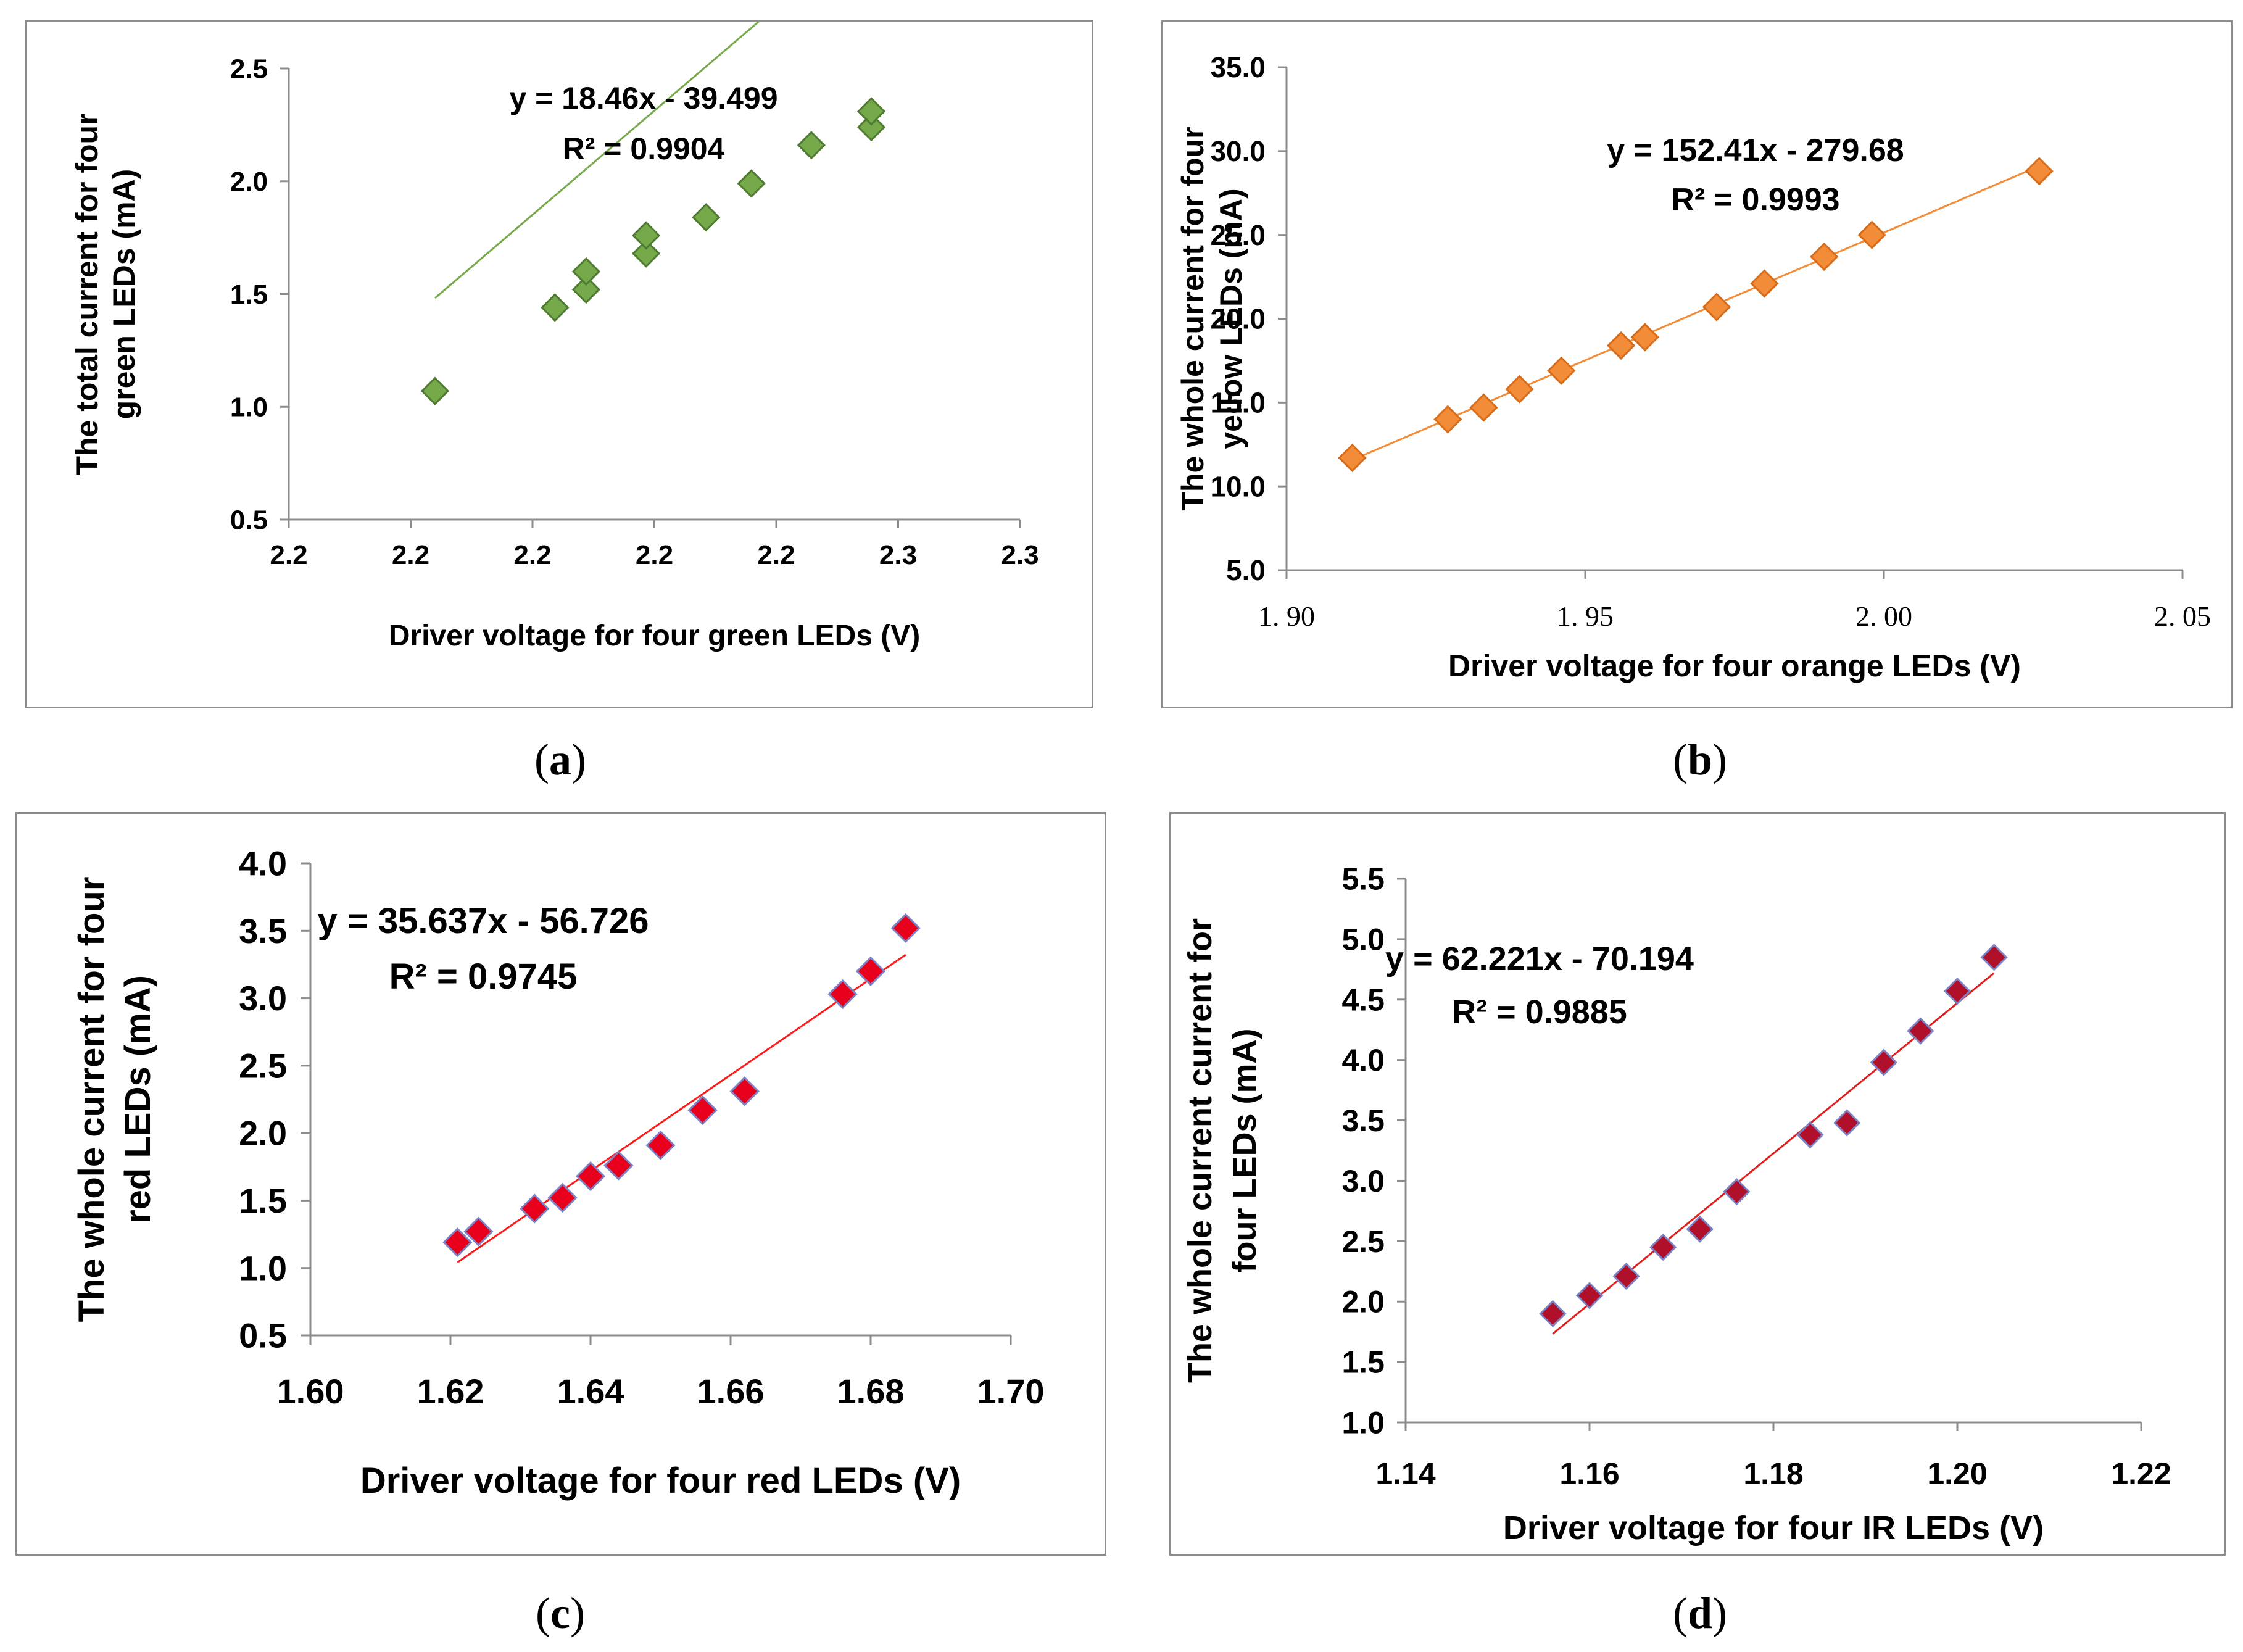  Describe the element at coordinates (263, 1065) in the screenshot. I see `y-tick-label: 2.5` at that location.